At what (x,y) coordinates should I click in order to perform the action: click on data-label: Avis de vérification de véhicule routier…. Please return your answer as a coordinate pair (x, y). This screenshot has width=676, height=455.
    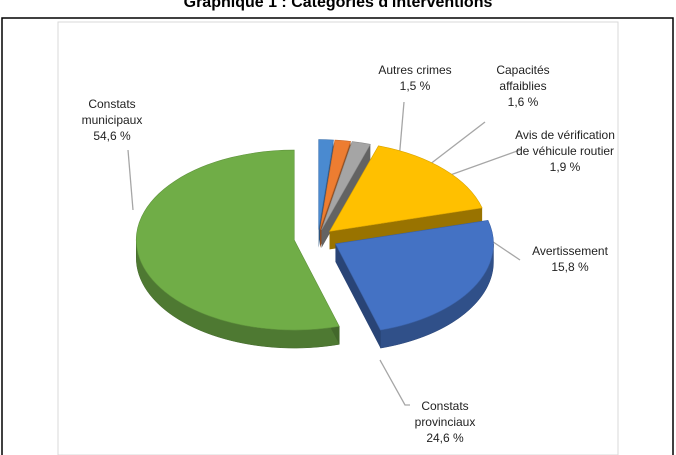
    Looking at the image, I should click on (565, 151).